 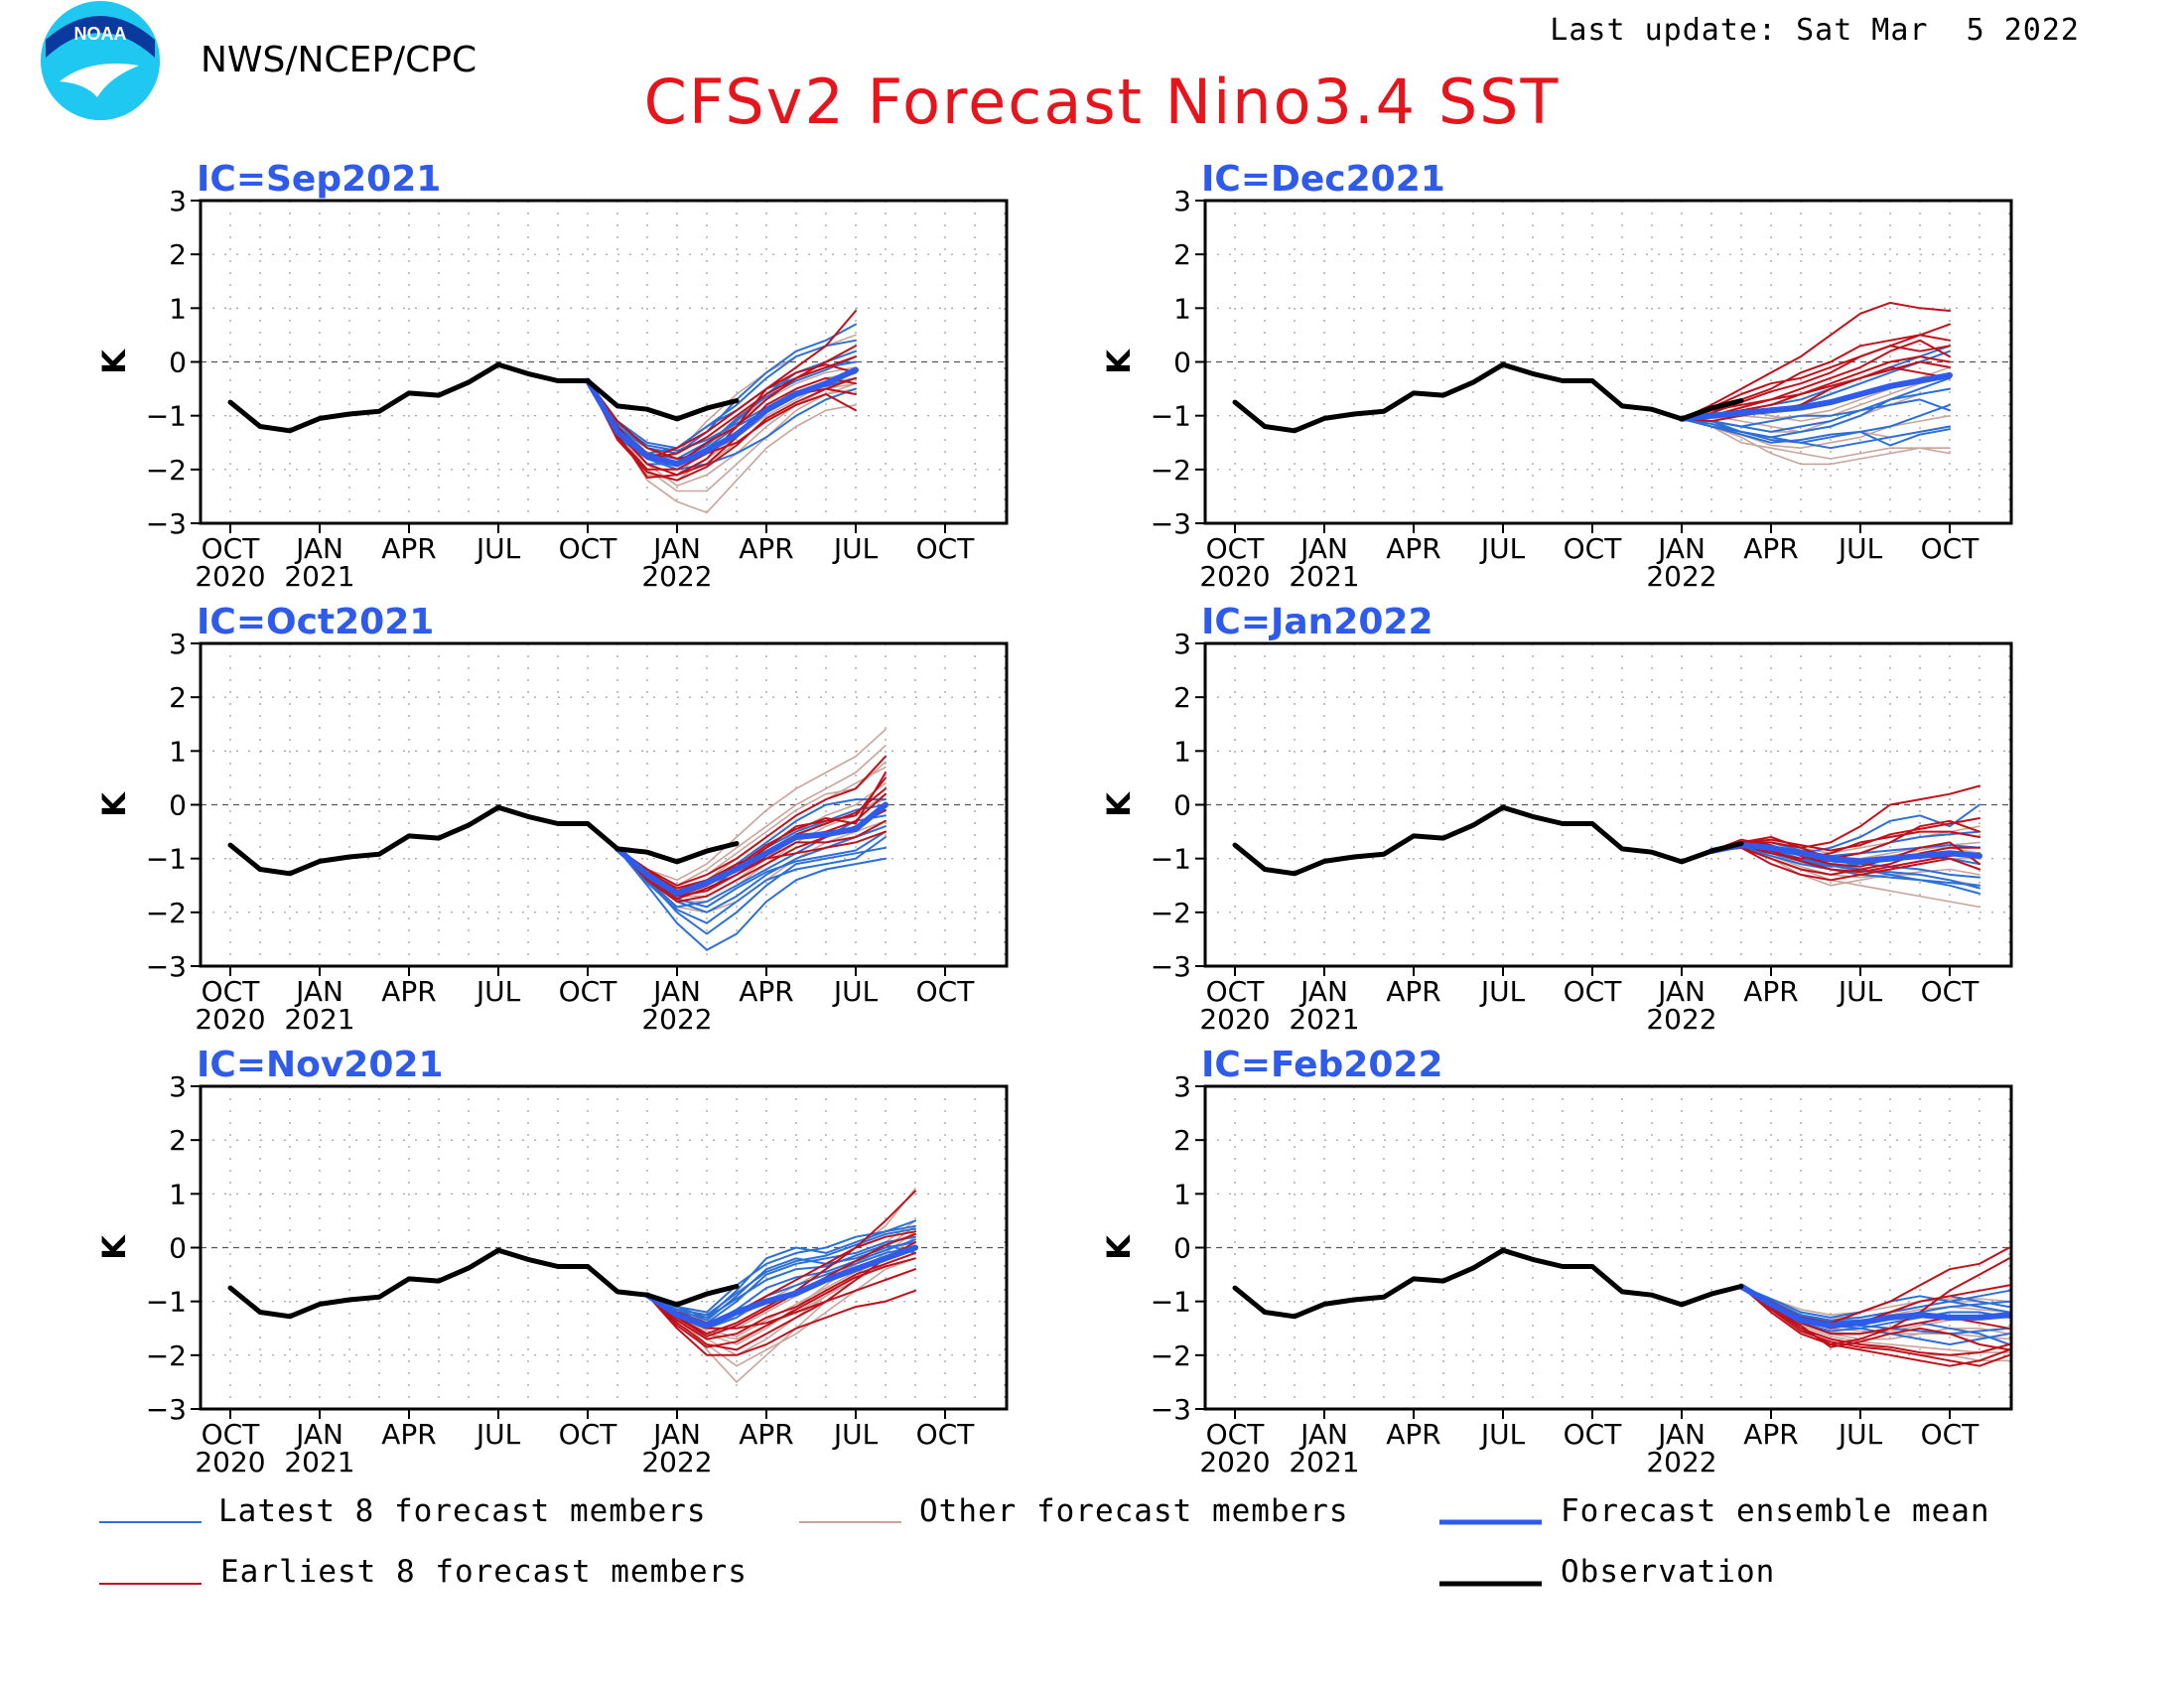 I want to click on agency-label: NWS/NCEP/CPC, so click(x=339, y=60).